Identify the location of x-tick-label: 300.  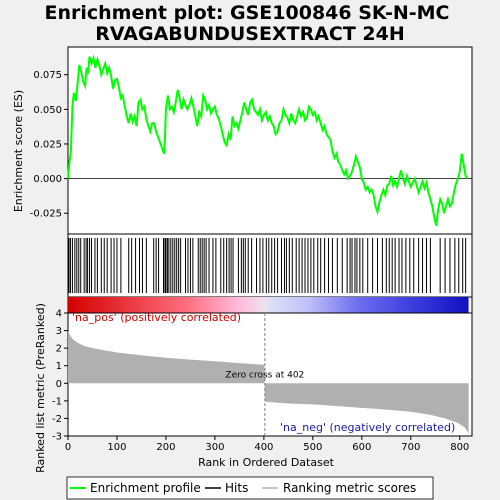
(214, 447).